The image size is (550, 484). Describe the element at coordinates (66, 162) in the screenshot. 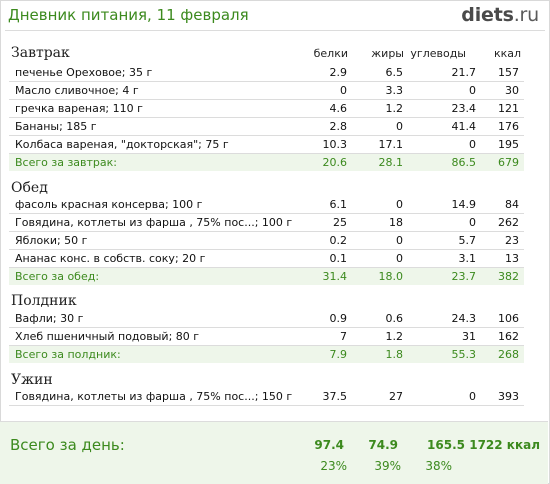

I see `meal-total-label: Всего за завтрак:` at that location.